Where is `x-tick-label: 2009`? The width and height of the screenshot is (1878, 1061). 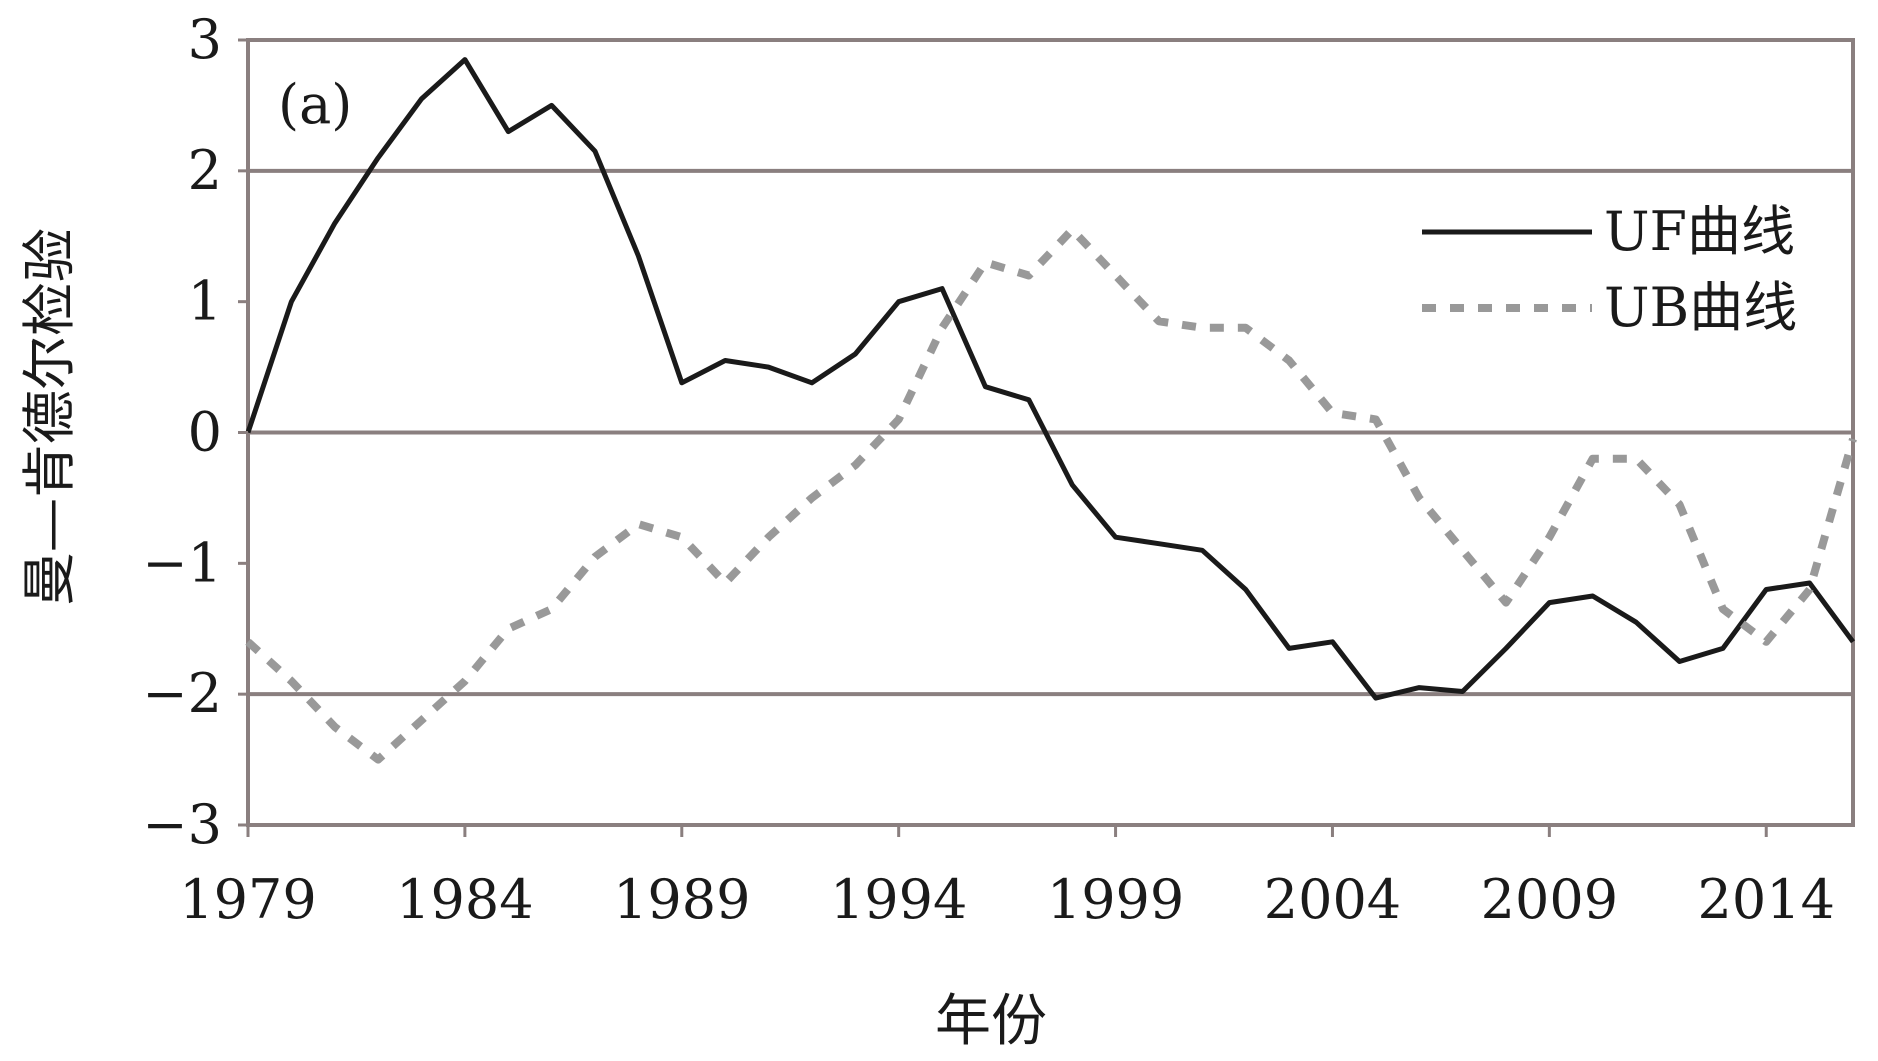 x-tick-label: 2009 is located at coordinates (1549, 899).